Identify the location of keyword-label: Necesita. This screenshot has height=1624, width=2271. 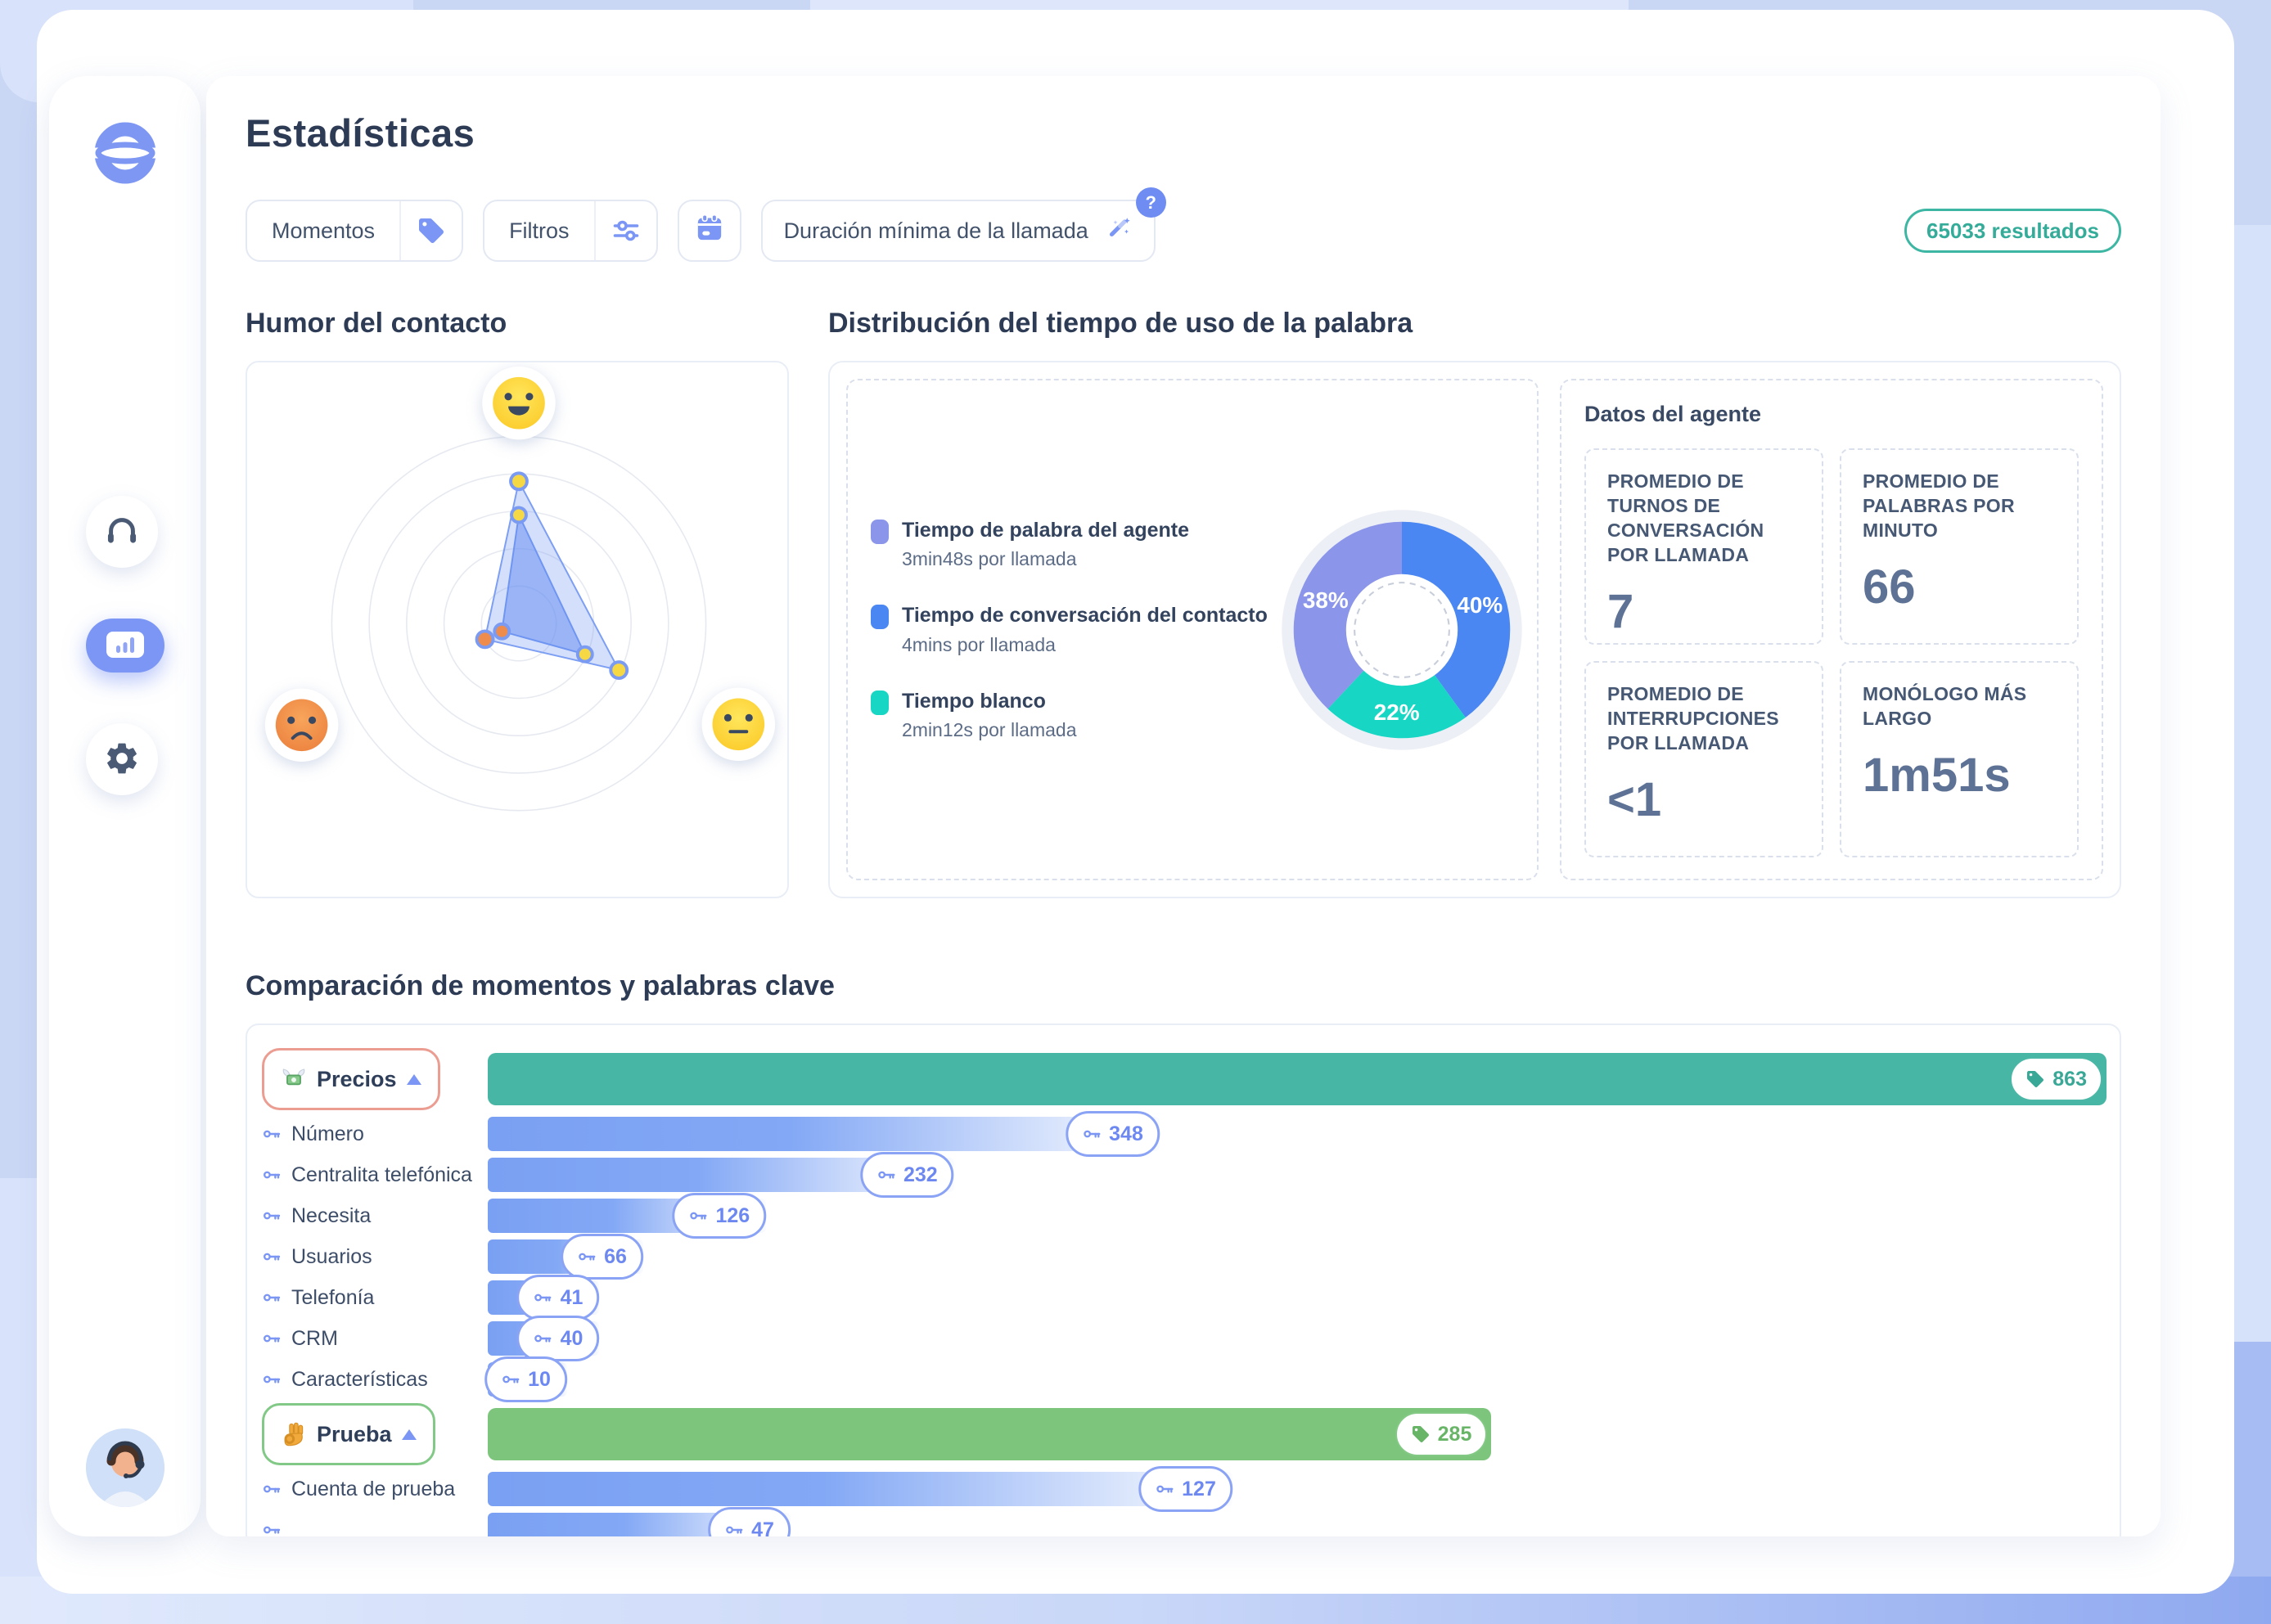
(367, 1216).